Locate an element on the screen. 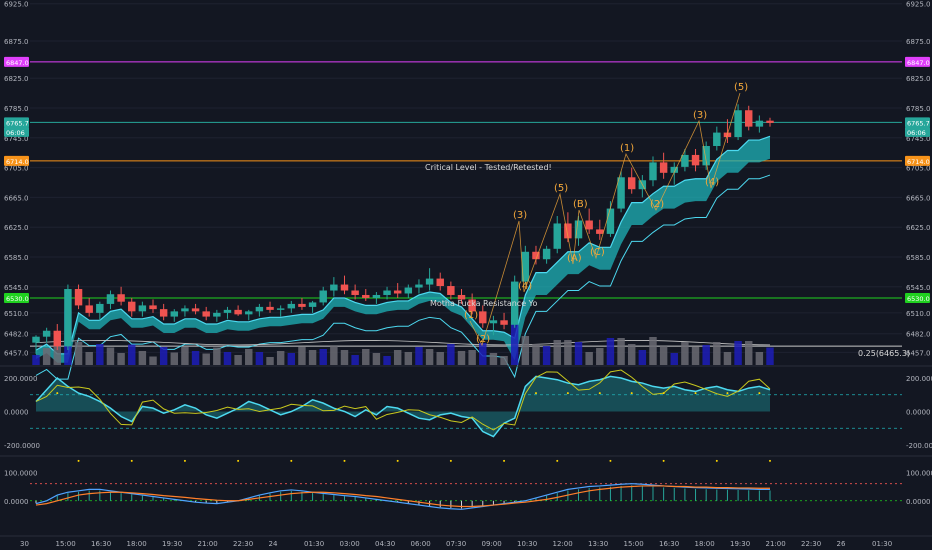  x-axis-label: 30 is located at coordinates (24, 544).